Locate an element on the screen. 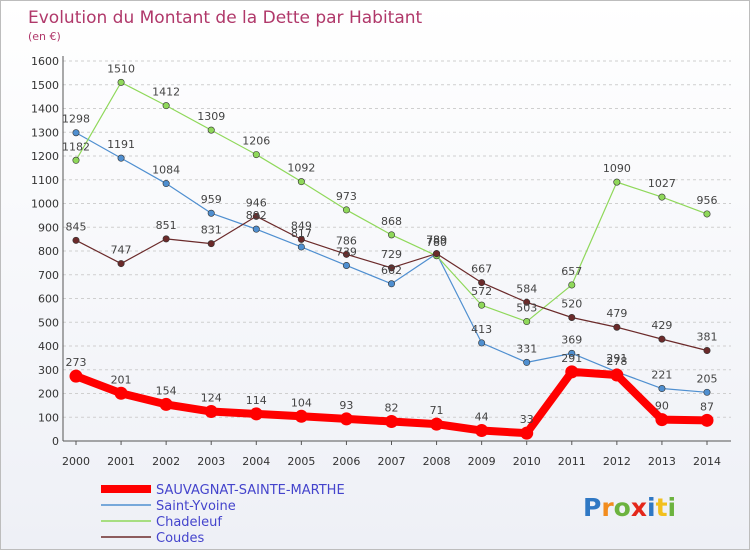  data-label: 892 is located at coordinates (256, 215).